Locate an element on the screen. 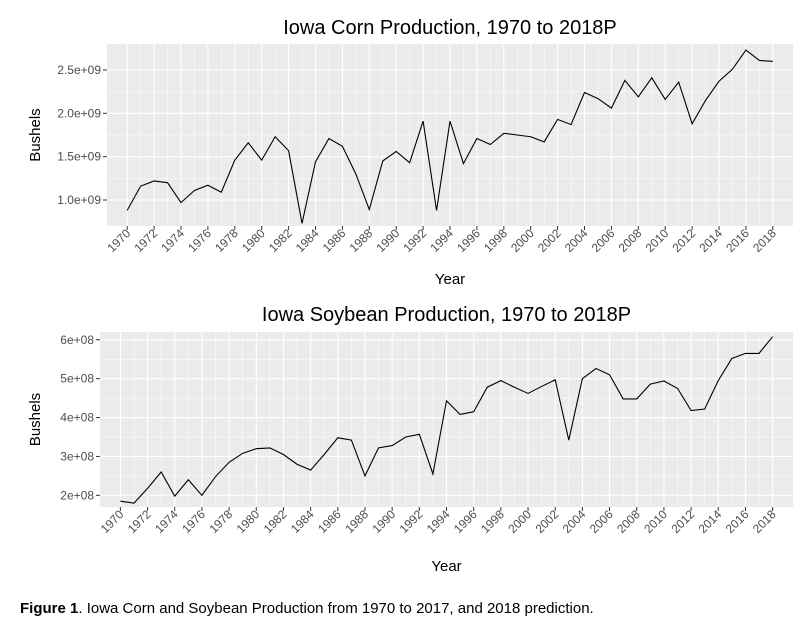 Image resolution: width=809 pixels, height=630 pixels. soybean-xtick-label: 2002 is located at coordinates (547, 521).